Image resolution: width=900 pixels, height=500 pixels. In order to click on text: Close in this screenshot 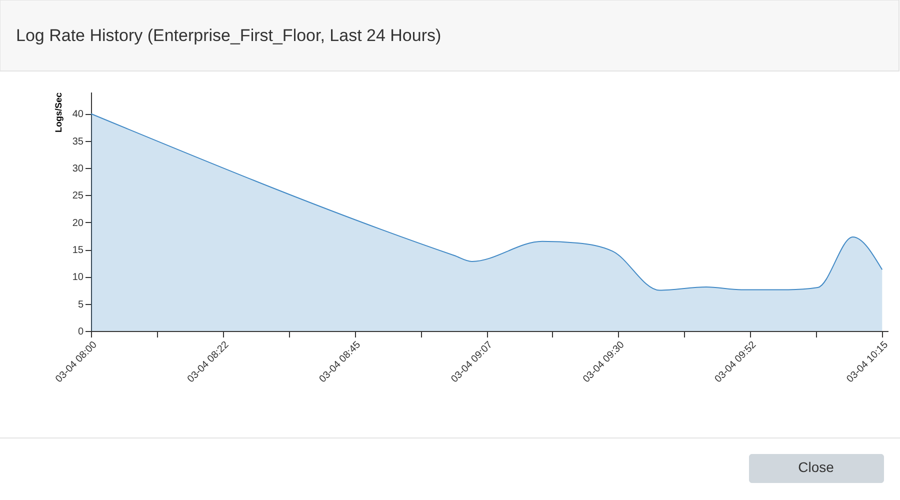, I will do `click(816, 467)`.